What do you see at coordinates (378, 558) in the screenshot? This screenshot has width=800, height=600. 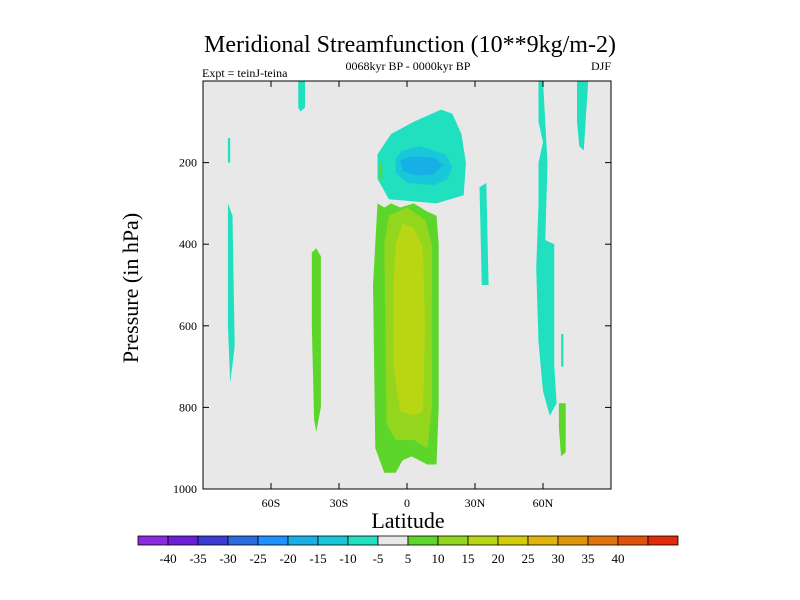 I see `colorbar-label: -5` at bounding box center [378, 558].